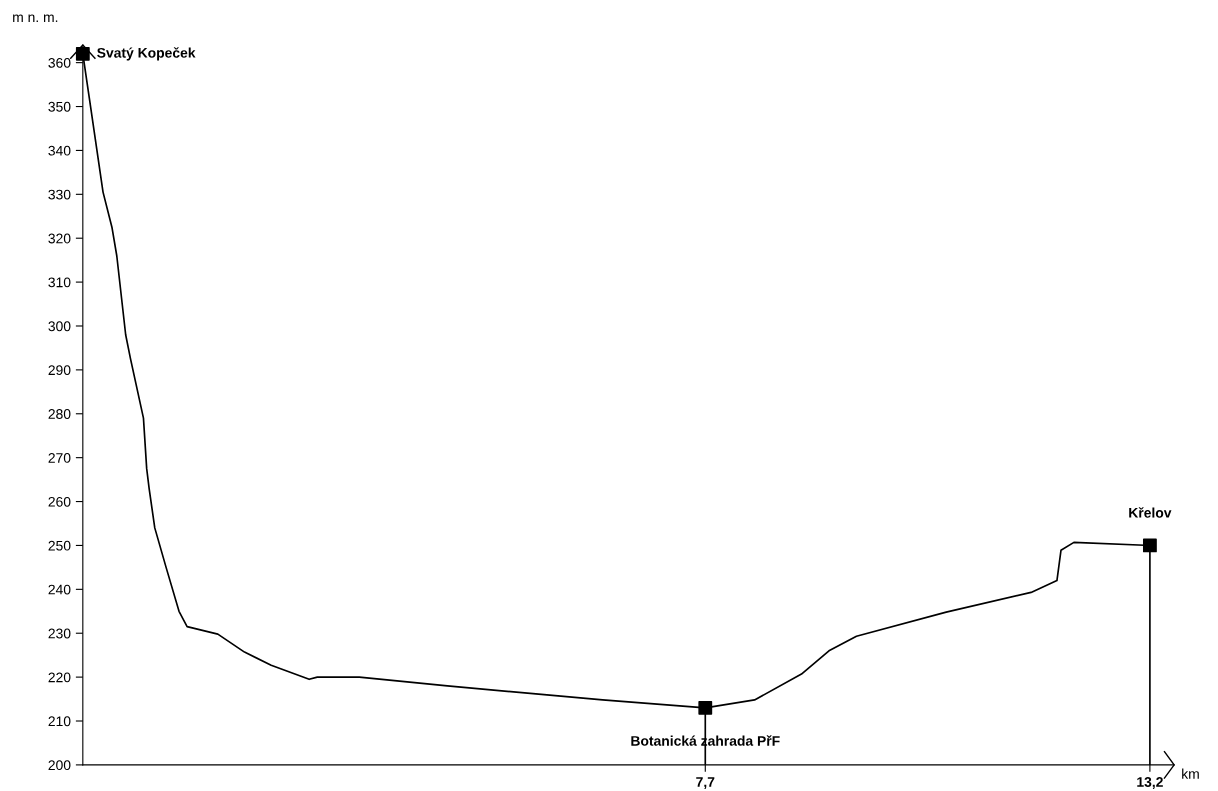  Describe the element at coordinates (59, 282) in the screenshot. I see `y-tick-label: 310` at that location.